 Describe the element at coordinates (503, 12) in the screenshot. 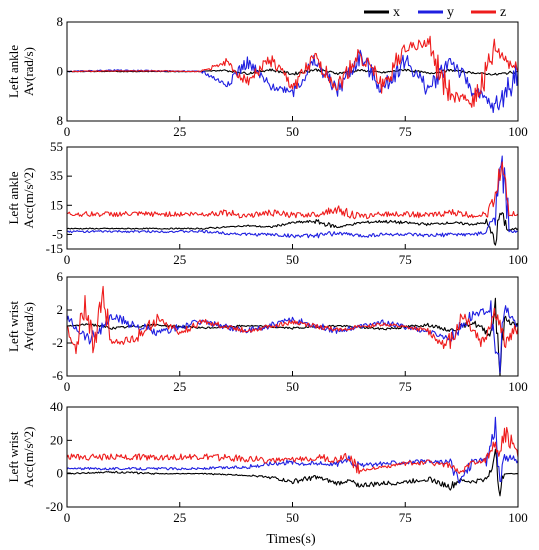

I see `legend-z-label: z` at that location.